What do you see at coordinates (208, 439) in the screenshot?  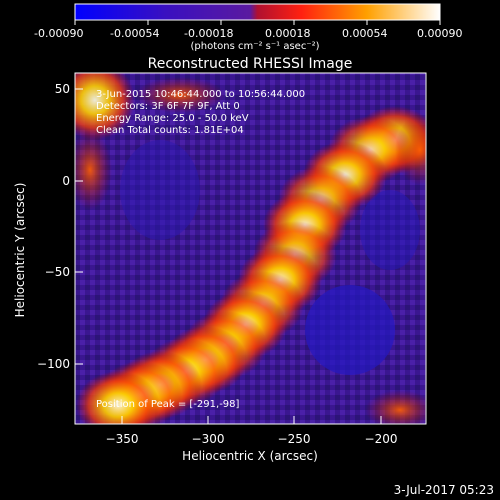 I see `x-tick-label: −300` at bounding box center [208, 439].